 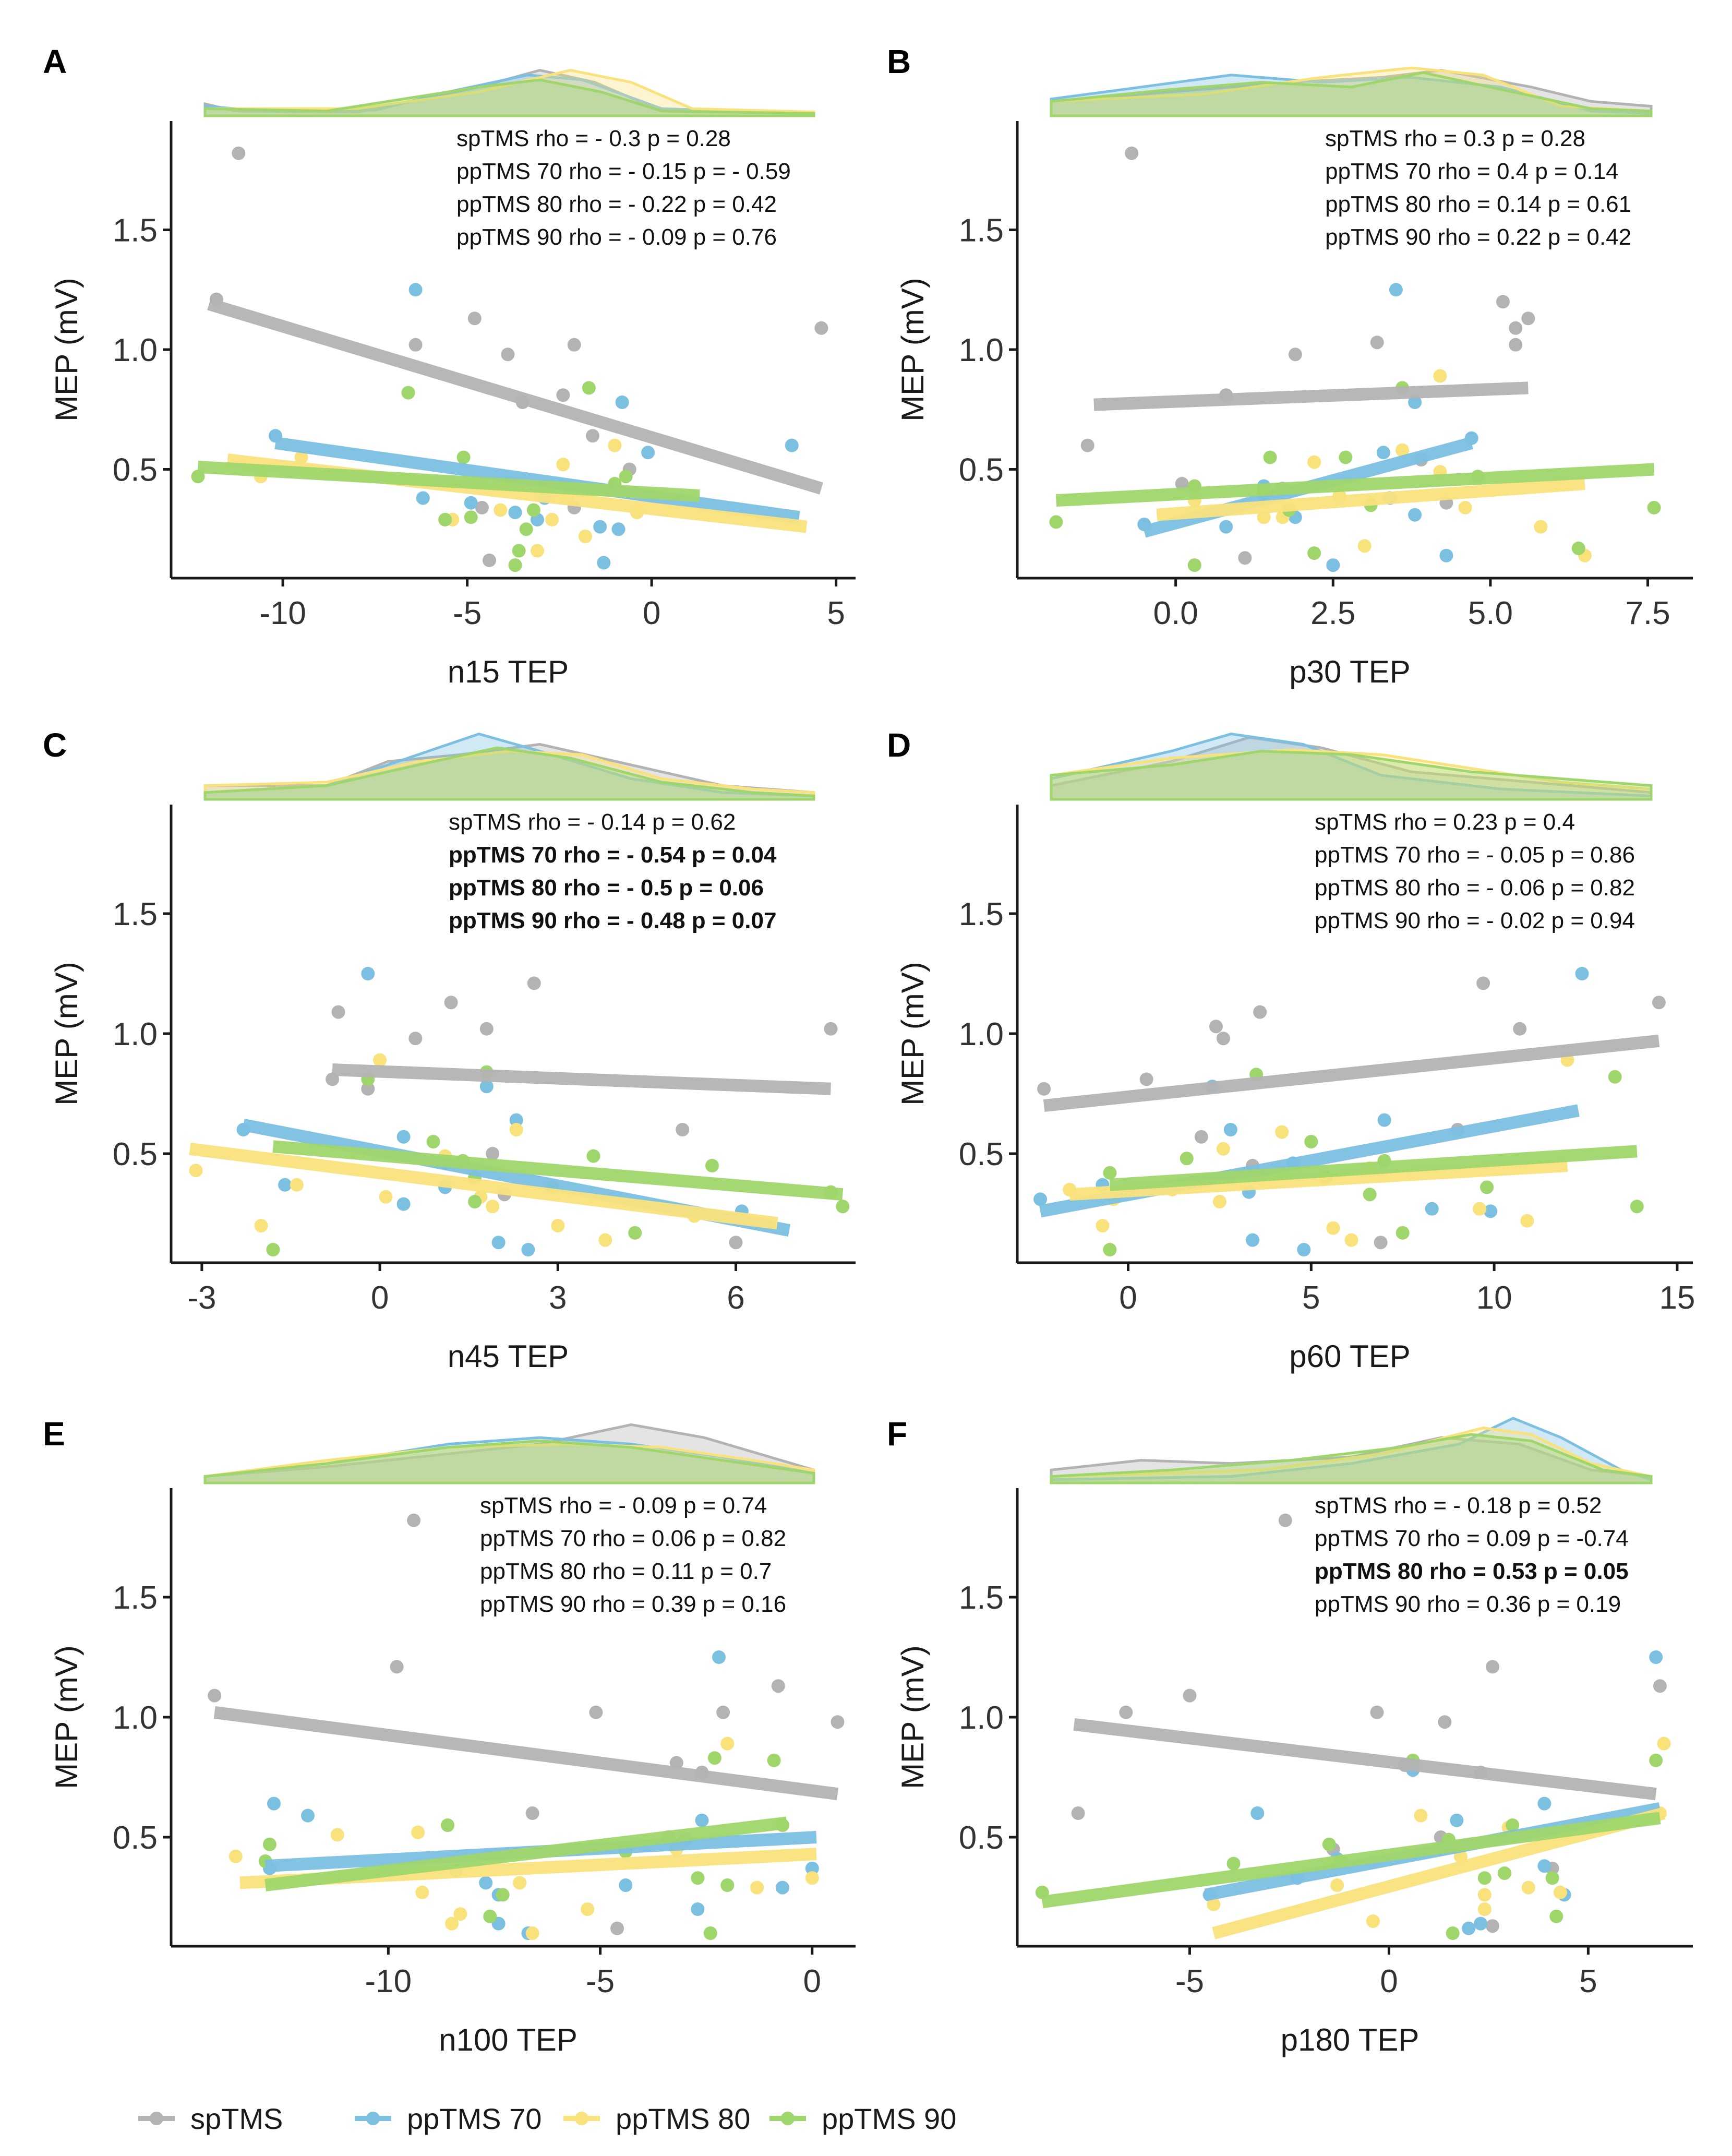 I want to click on stat-annotation: ppTMS 80 rho = 0.11 p = 0.7, so click(x=626, y=1572).